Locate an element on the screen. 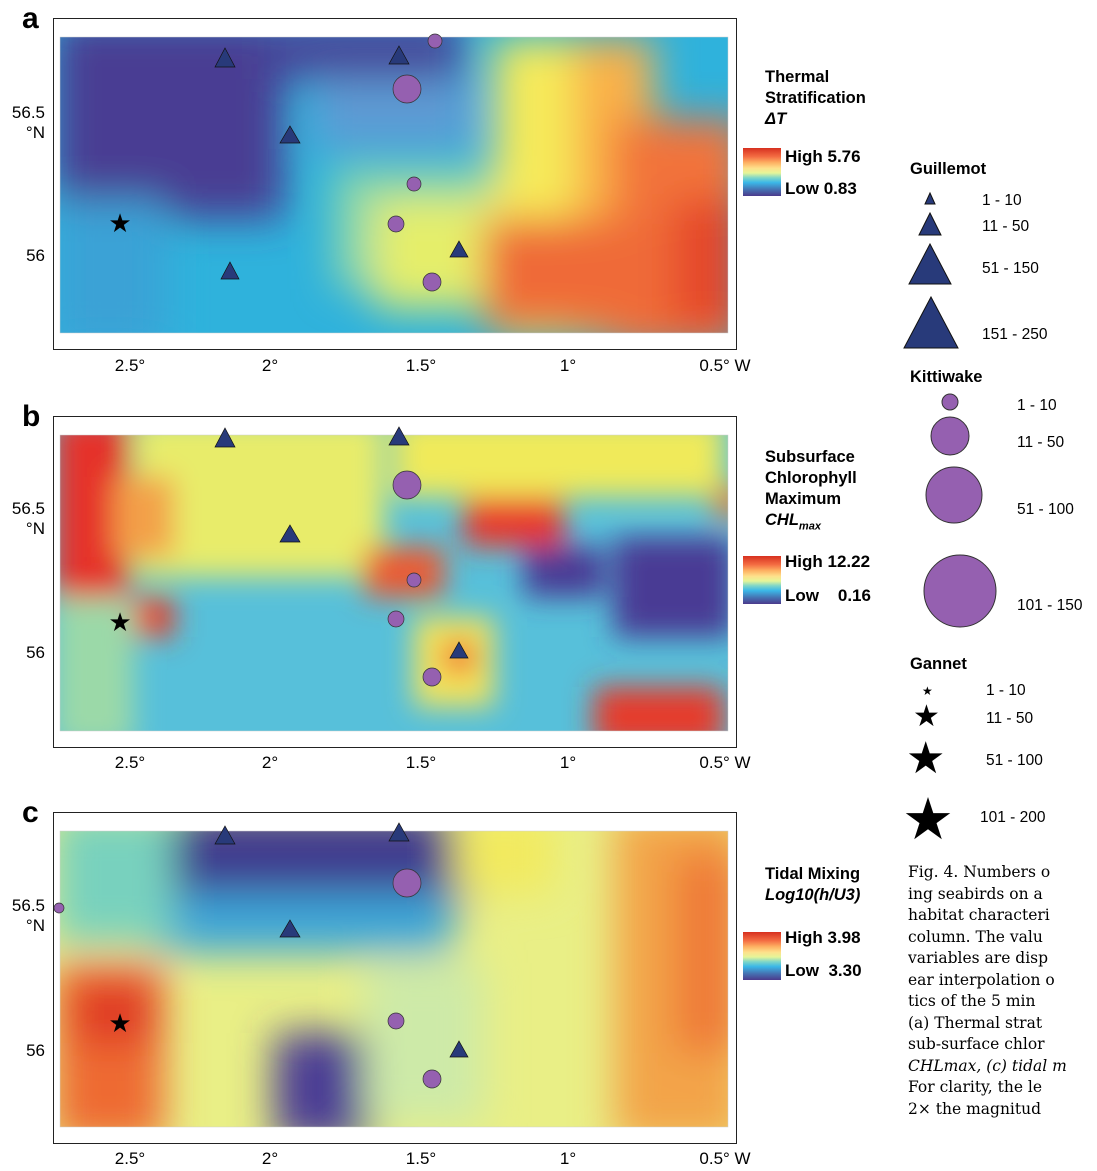 The image size is (1097, 1171). kittiwake-range-3: 51 - 100 is located at coordinates (1045, 509).